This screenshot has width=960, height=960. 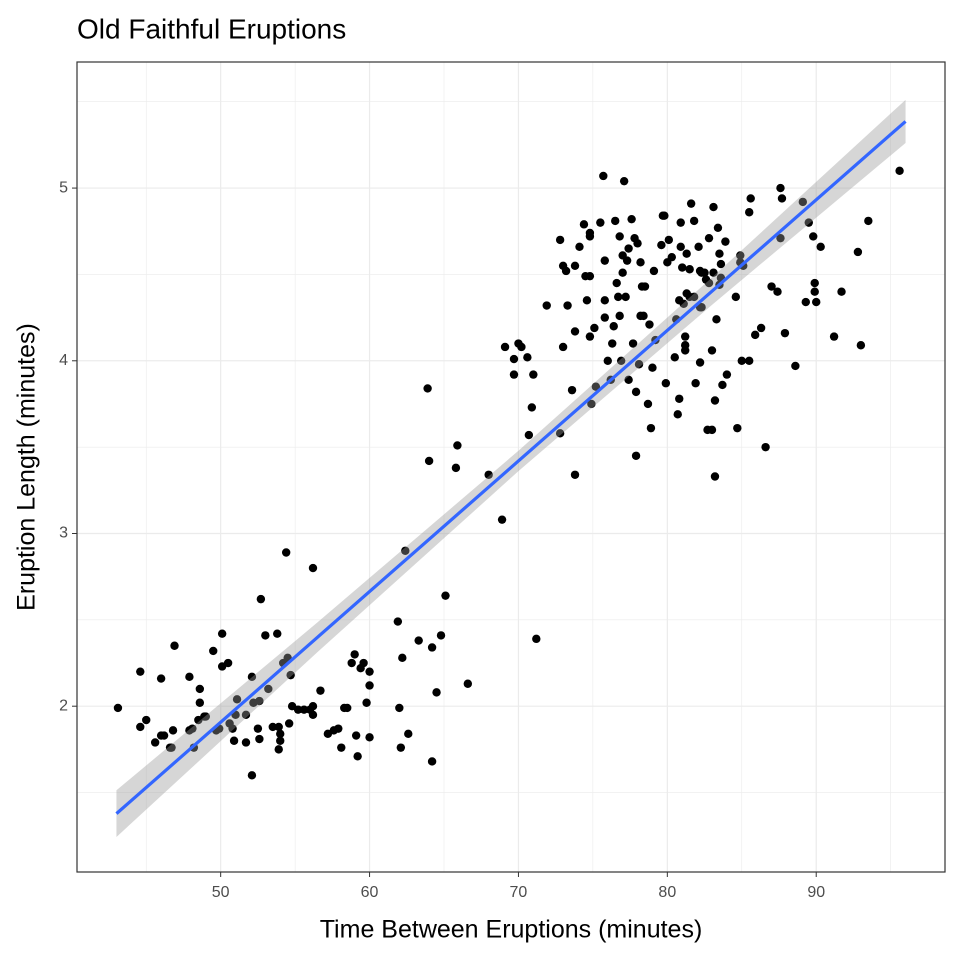 I want to click on x-tick-label: 60, so click(x=370, y=892).